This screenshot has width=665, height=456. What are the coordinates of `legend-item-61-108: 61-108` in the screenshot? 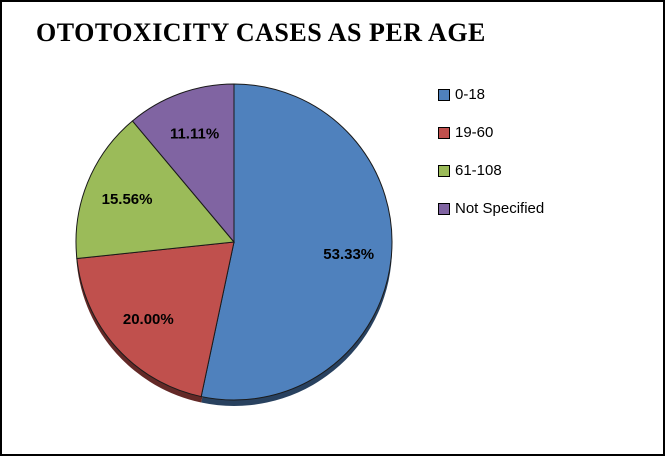 It's located at (491, 170).